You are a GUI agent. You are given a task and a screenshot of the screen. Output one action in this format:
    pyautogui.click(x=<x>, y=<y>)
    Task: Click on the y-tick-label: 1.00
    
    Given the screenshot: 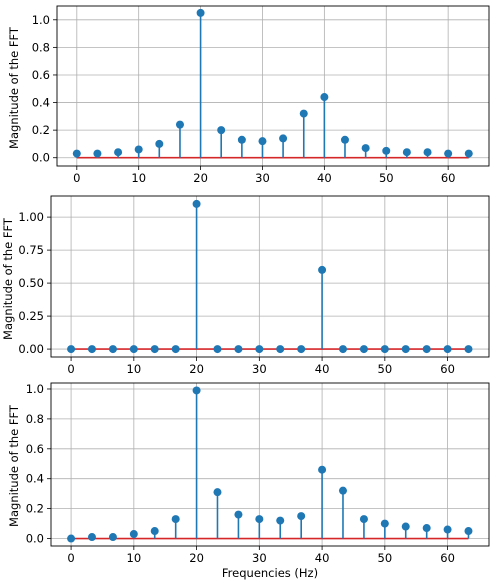 What is the action you would take?
    pyautogui.click(x=31, y=217)
    